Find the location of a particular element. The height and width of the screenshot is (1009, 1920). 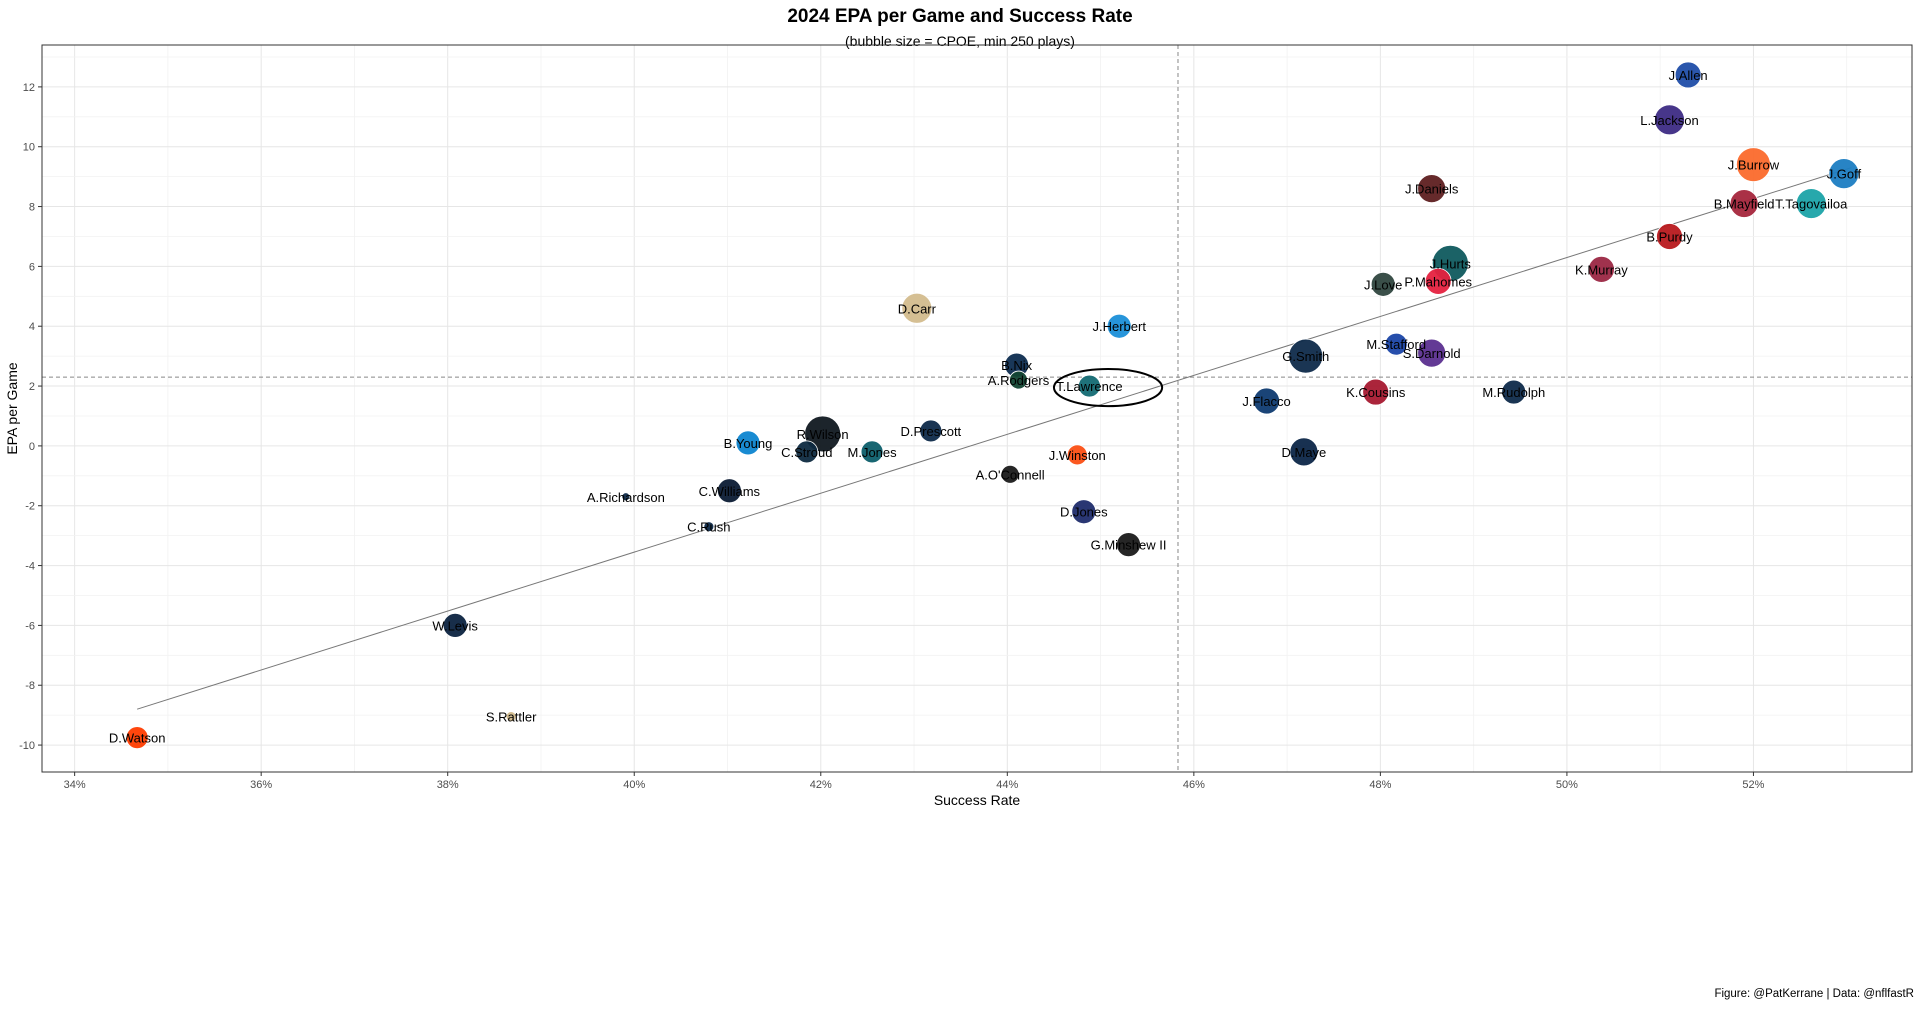

point-label: G.Minshew II is located at coordinates (1129, 545).